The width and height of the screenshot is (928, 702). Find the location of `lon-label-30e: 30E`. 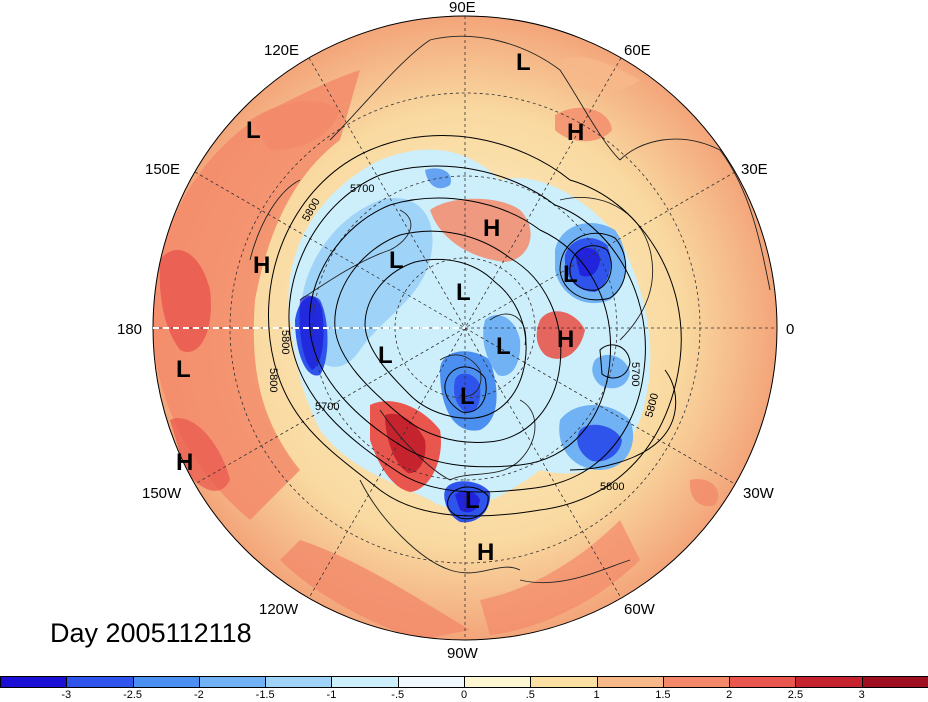

lon-label-30e: 30E is located at coordinates (754, 169).